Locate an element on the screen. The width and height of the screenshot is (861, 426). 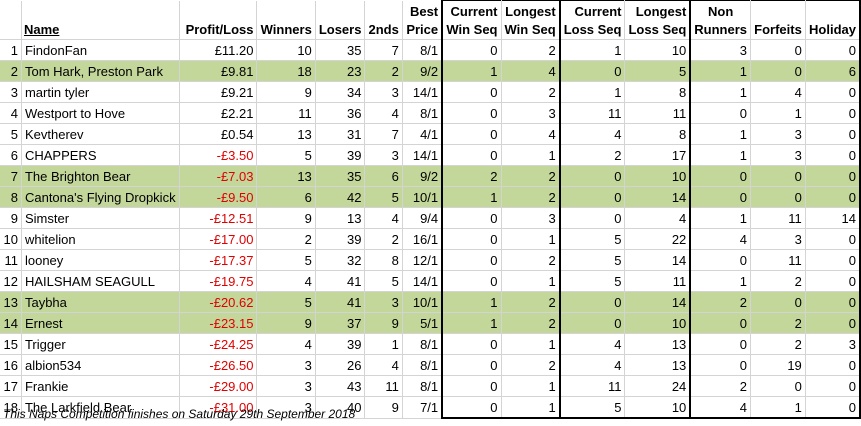
name-cell: looney is located at coordinates (101, 260).